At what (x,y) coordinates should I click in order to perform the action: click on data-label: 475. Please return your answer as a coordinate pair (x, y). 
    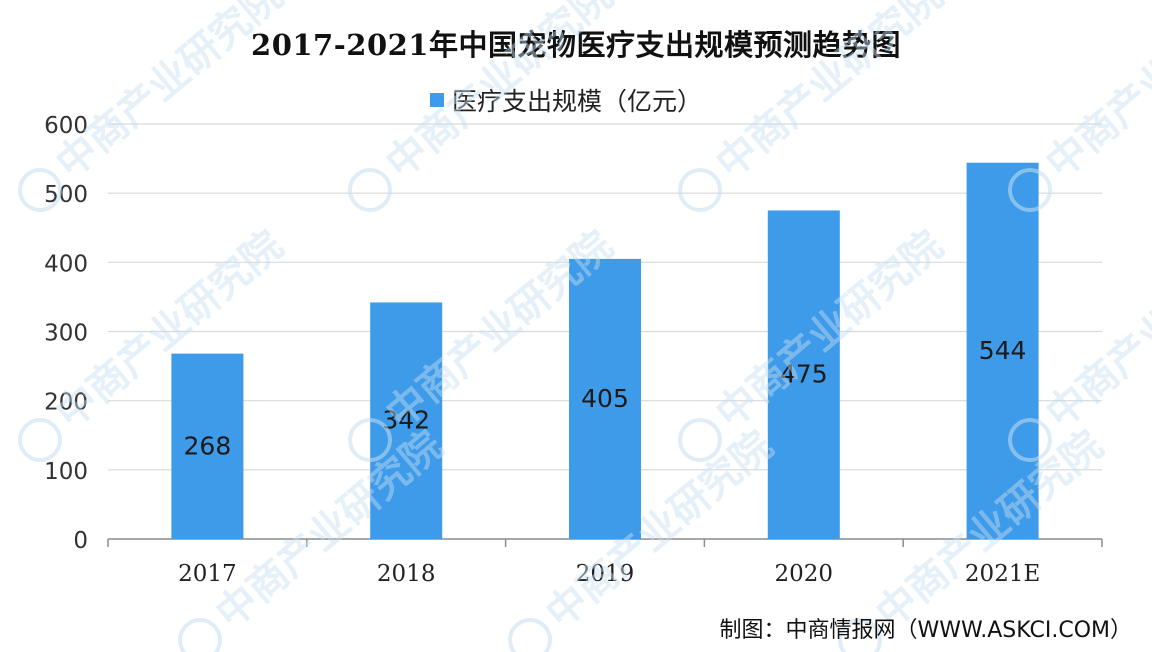
    Looking at the image, I should click on (804, 374).